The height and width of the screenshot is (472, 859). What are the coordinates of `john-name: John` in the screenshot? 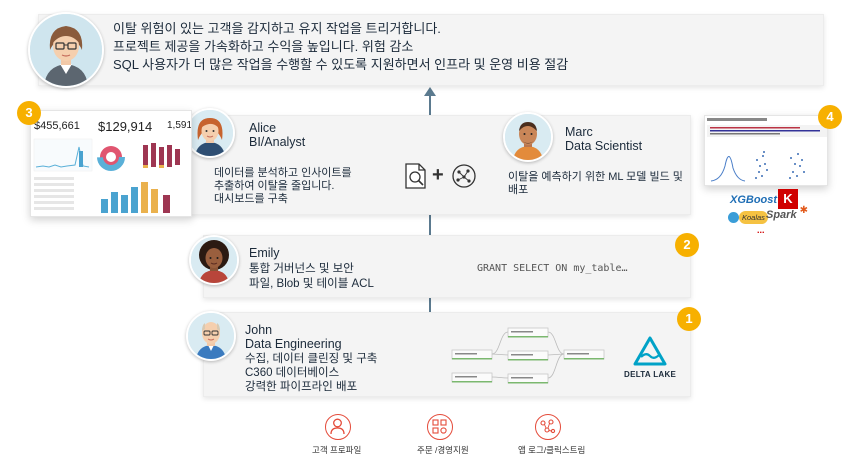 It's located at (259, 330).